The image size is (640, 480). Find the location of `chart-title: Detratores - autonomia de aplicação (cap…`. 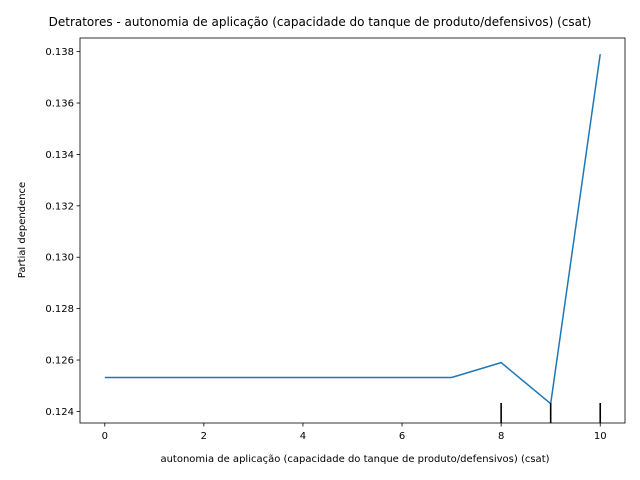

chart-title: Detratores - autonomia de aplicação (cap… is located at coordinates (320, 22).